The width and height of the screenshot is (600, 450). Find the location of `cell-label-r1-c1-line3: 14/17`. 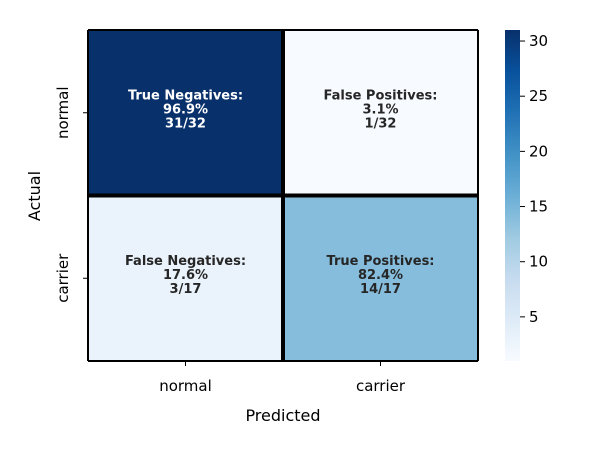

cell-label-r1-c1-line3: 14/17 is located at coordinates (380, 289).